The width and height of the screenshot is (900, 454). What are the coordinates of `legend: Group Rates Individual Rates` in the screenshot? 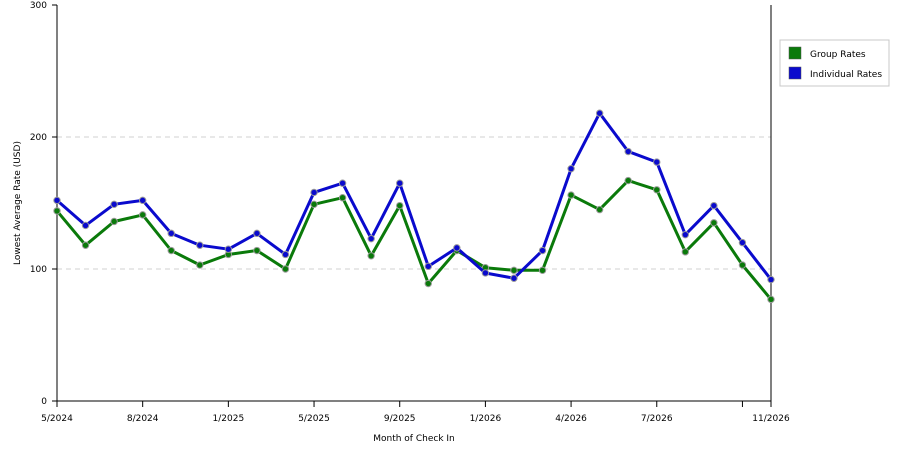 It's located at (834, 63).